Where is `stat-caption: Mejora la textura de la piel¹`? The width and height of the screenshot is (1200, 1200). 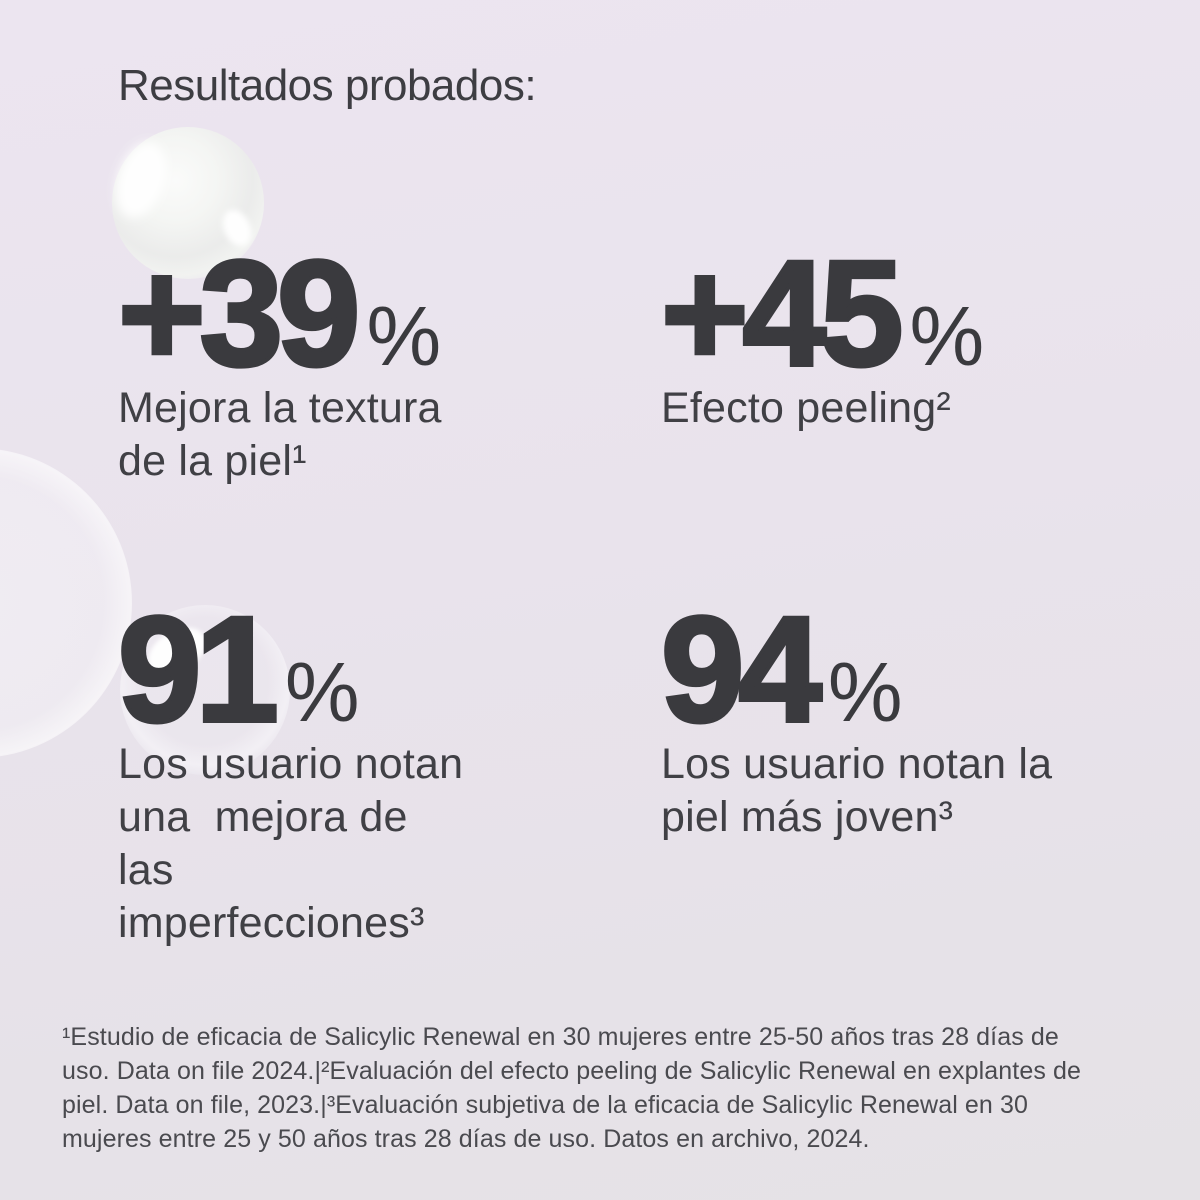
stat-caption: Mejora la textura de la piel¹ is located at coordinates (280, 434).